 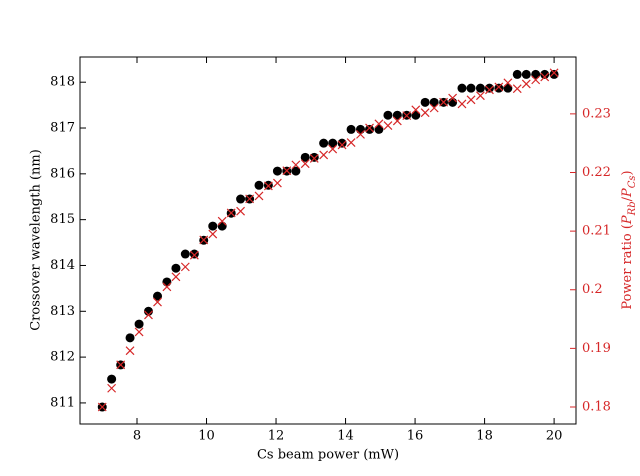 I want to click on x-tick-label: 16, so click(x=415, y=436).